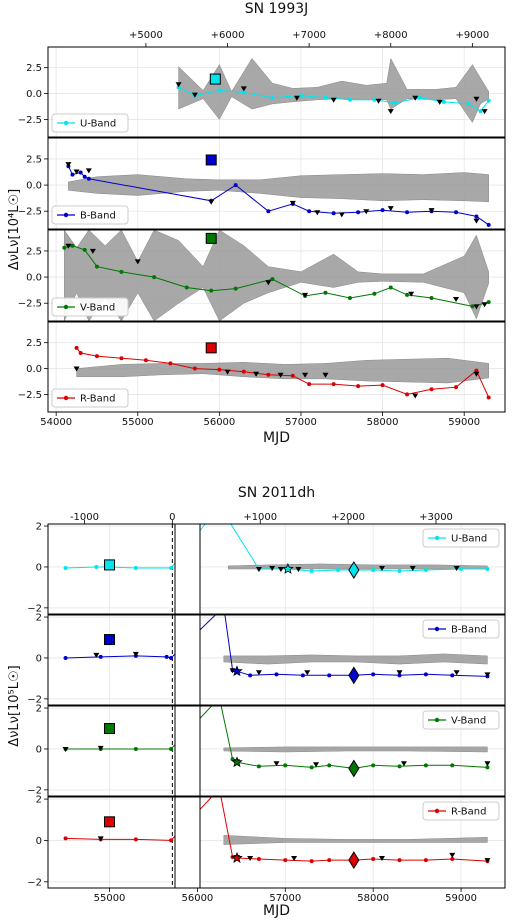 The image size is (520, 923). I want to click on chart-title: SN 1993J, so click(277, 9).